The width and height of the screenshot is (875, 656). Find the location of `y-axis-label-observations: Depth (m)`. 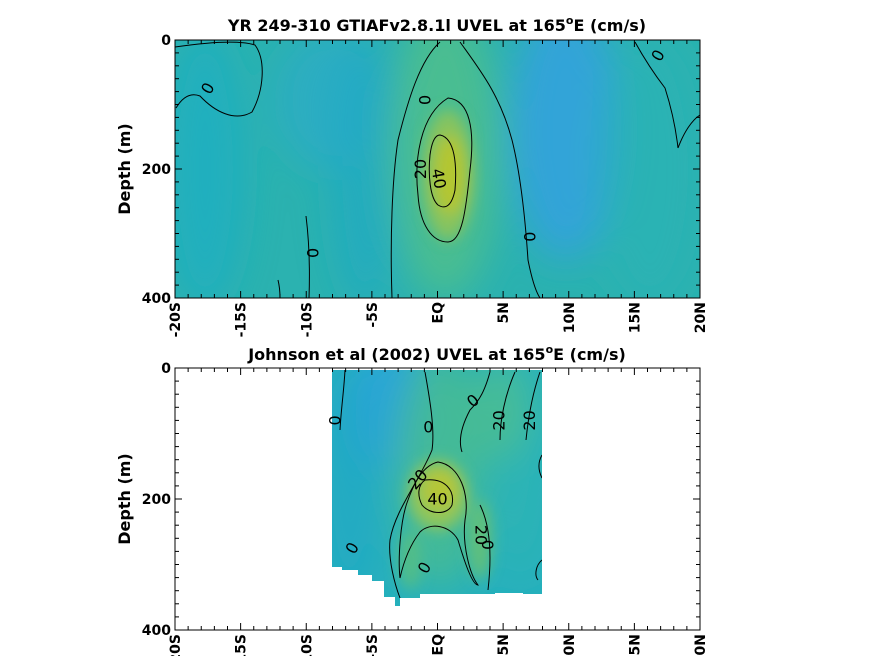

y-axis-label-observations: Depth (m) is located at coordinates (124, 499).